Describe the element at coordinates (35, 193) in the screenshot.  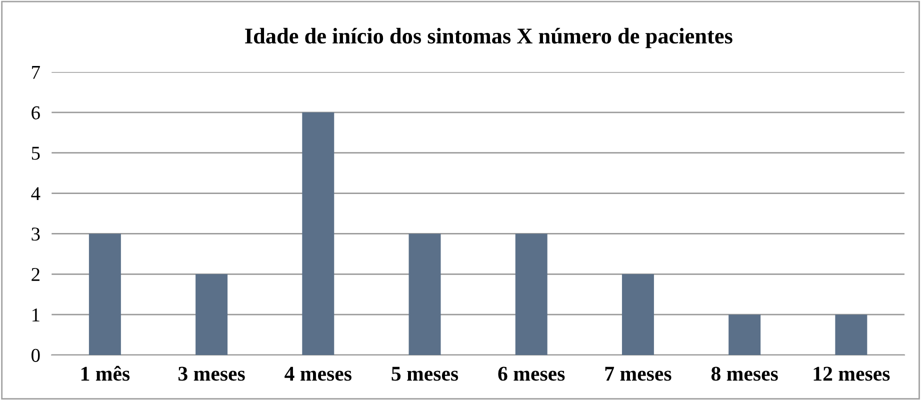
I see `y-tick-label: 4` at that location.